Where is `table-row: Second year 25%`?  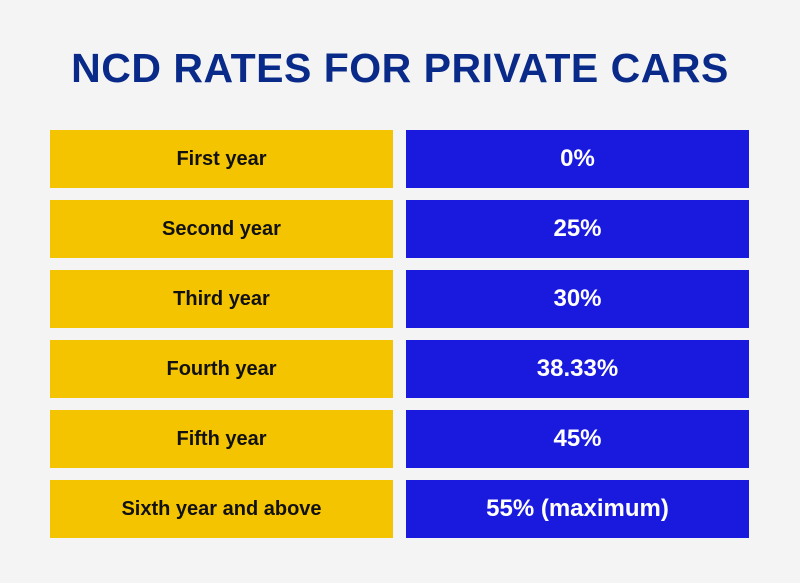
table-row: Second year 25% is located at coordinates (399, 229).